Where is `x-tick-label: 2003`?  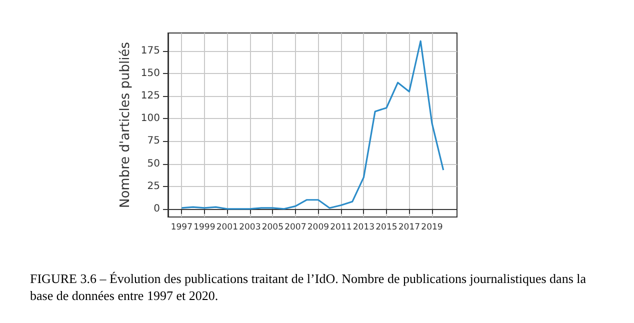 x-tick-label: 2003 is located at coordinates (250, 227).